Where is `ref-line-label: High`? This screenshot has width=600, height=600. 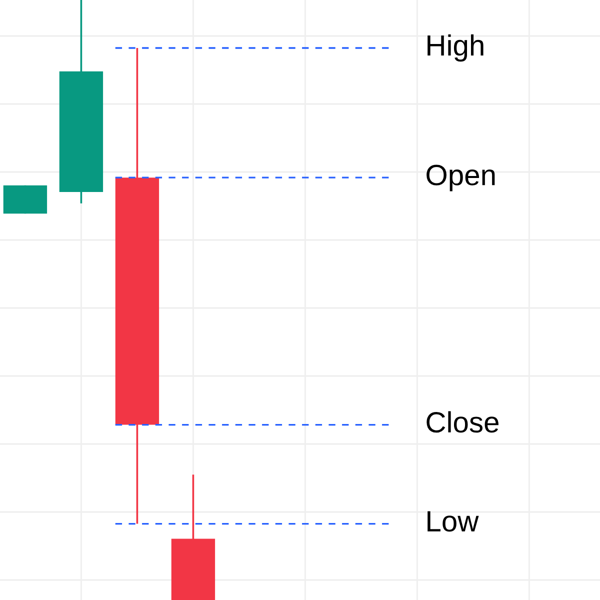
ref-line-label: High is located at coordinates (456, 48).